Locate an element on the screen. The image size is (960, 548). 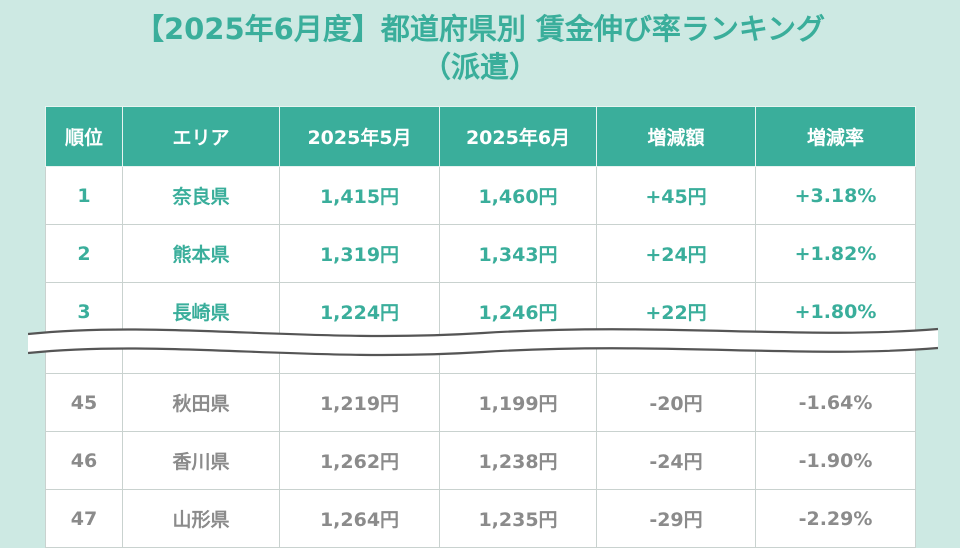
rank-cell: 1 is located at coordinates (84, 195).